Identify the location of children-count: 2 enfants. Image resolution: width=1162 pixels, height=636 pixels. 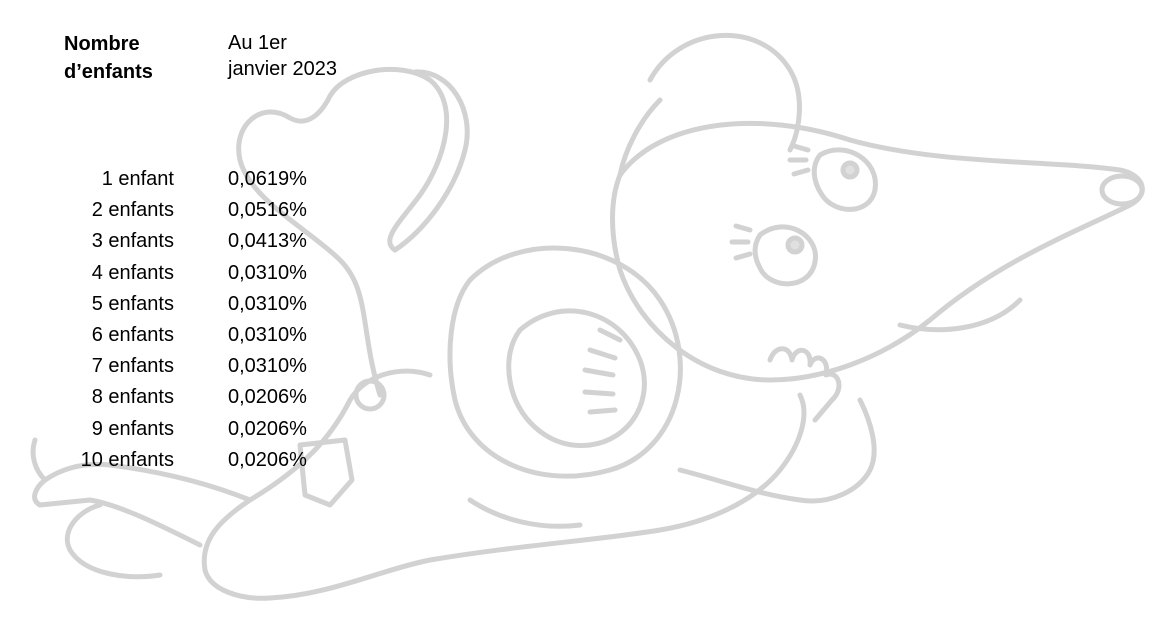
(132, 210).